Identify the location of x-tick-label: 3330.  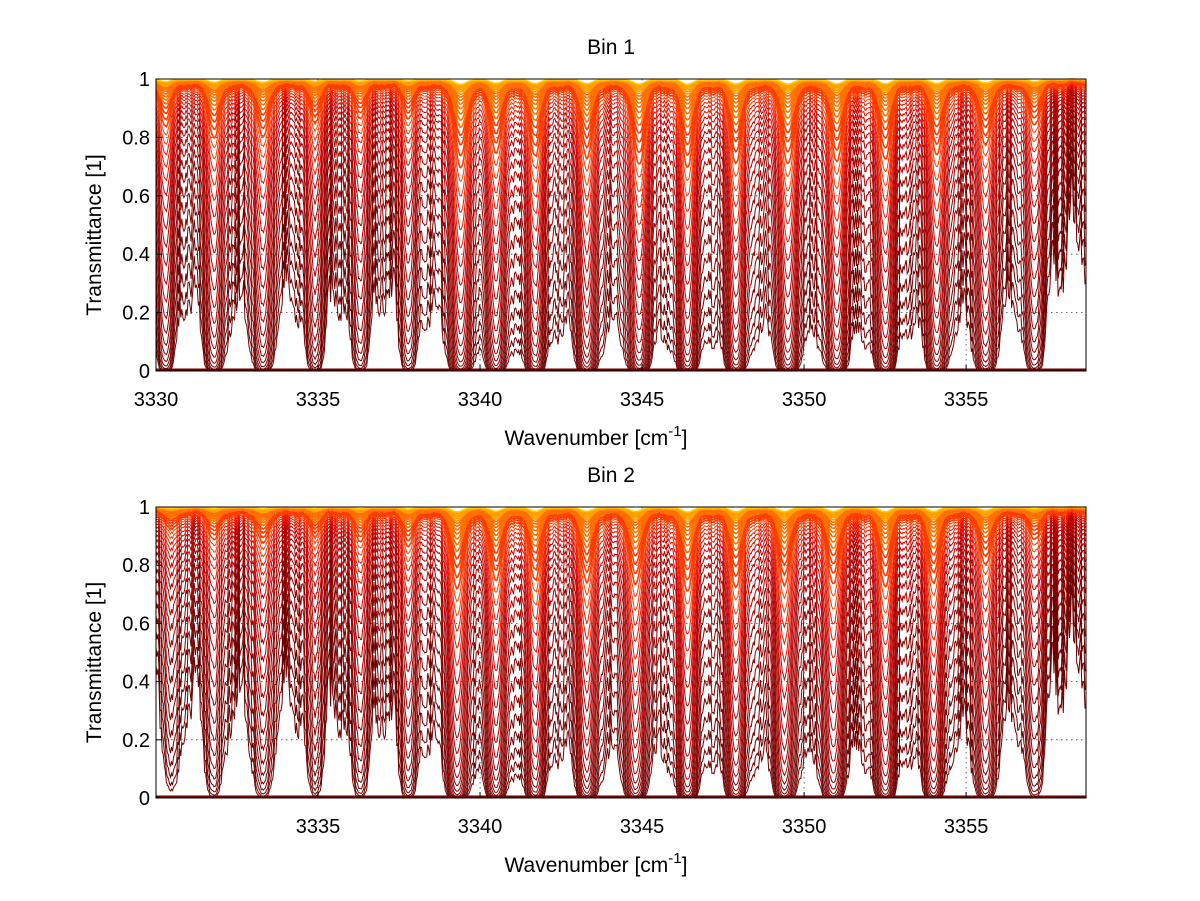
(156, 400).